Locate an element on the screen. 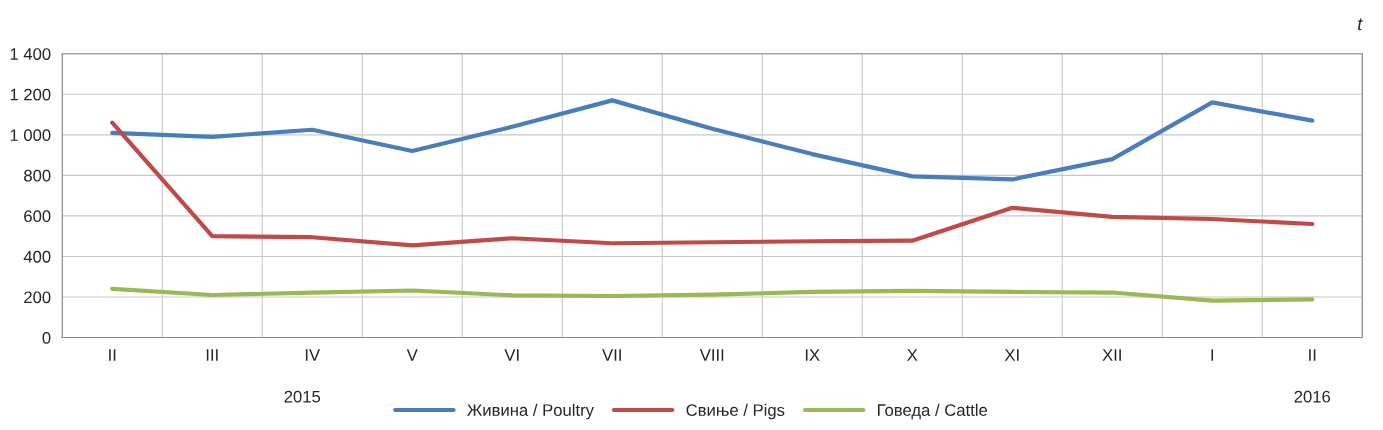  x-tick-label: I is located at coordinates (1212, 355).